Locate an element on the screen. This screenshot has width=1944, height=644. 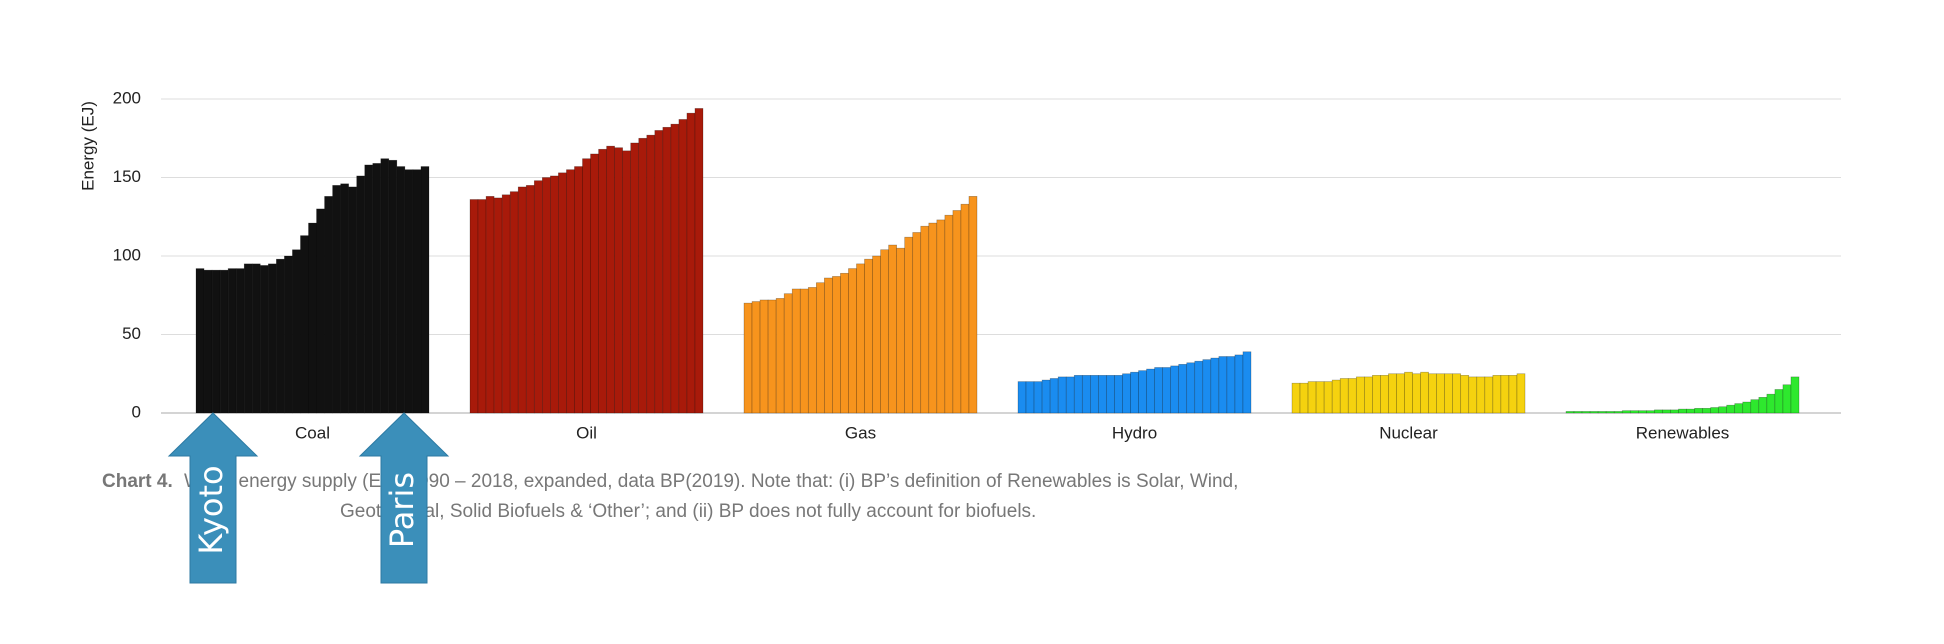
x-tick-label: Renewables is located at coordinates (1683, 432).